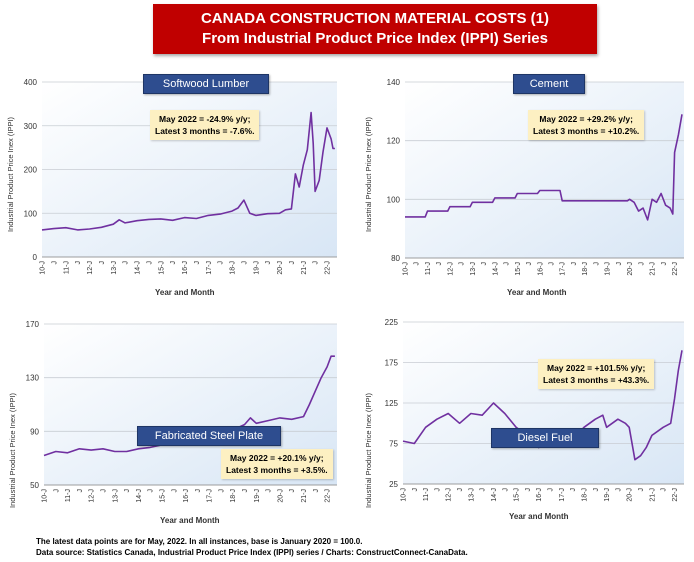 The height and width of the screenshot is (562, 694). Describe the element at coordinates (607, 495) in the screenshot. I see `x-tick-label: 19-J` at that location.